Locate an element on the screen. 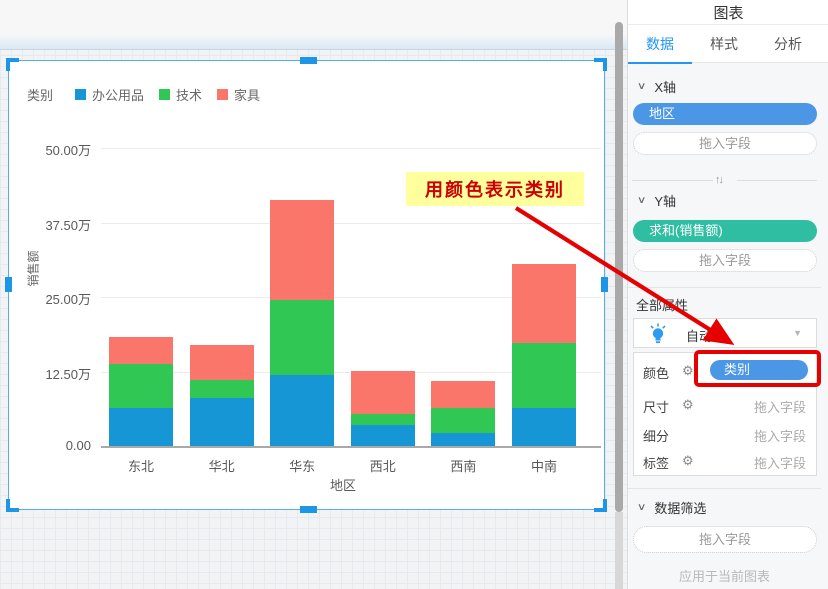 The width and height of the screenshot is (828, 589). color-field-pill: 类别 is located at coordinates (759, 370).